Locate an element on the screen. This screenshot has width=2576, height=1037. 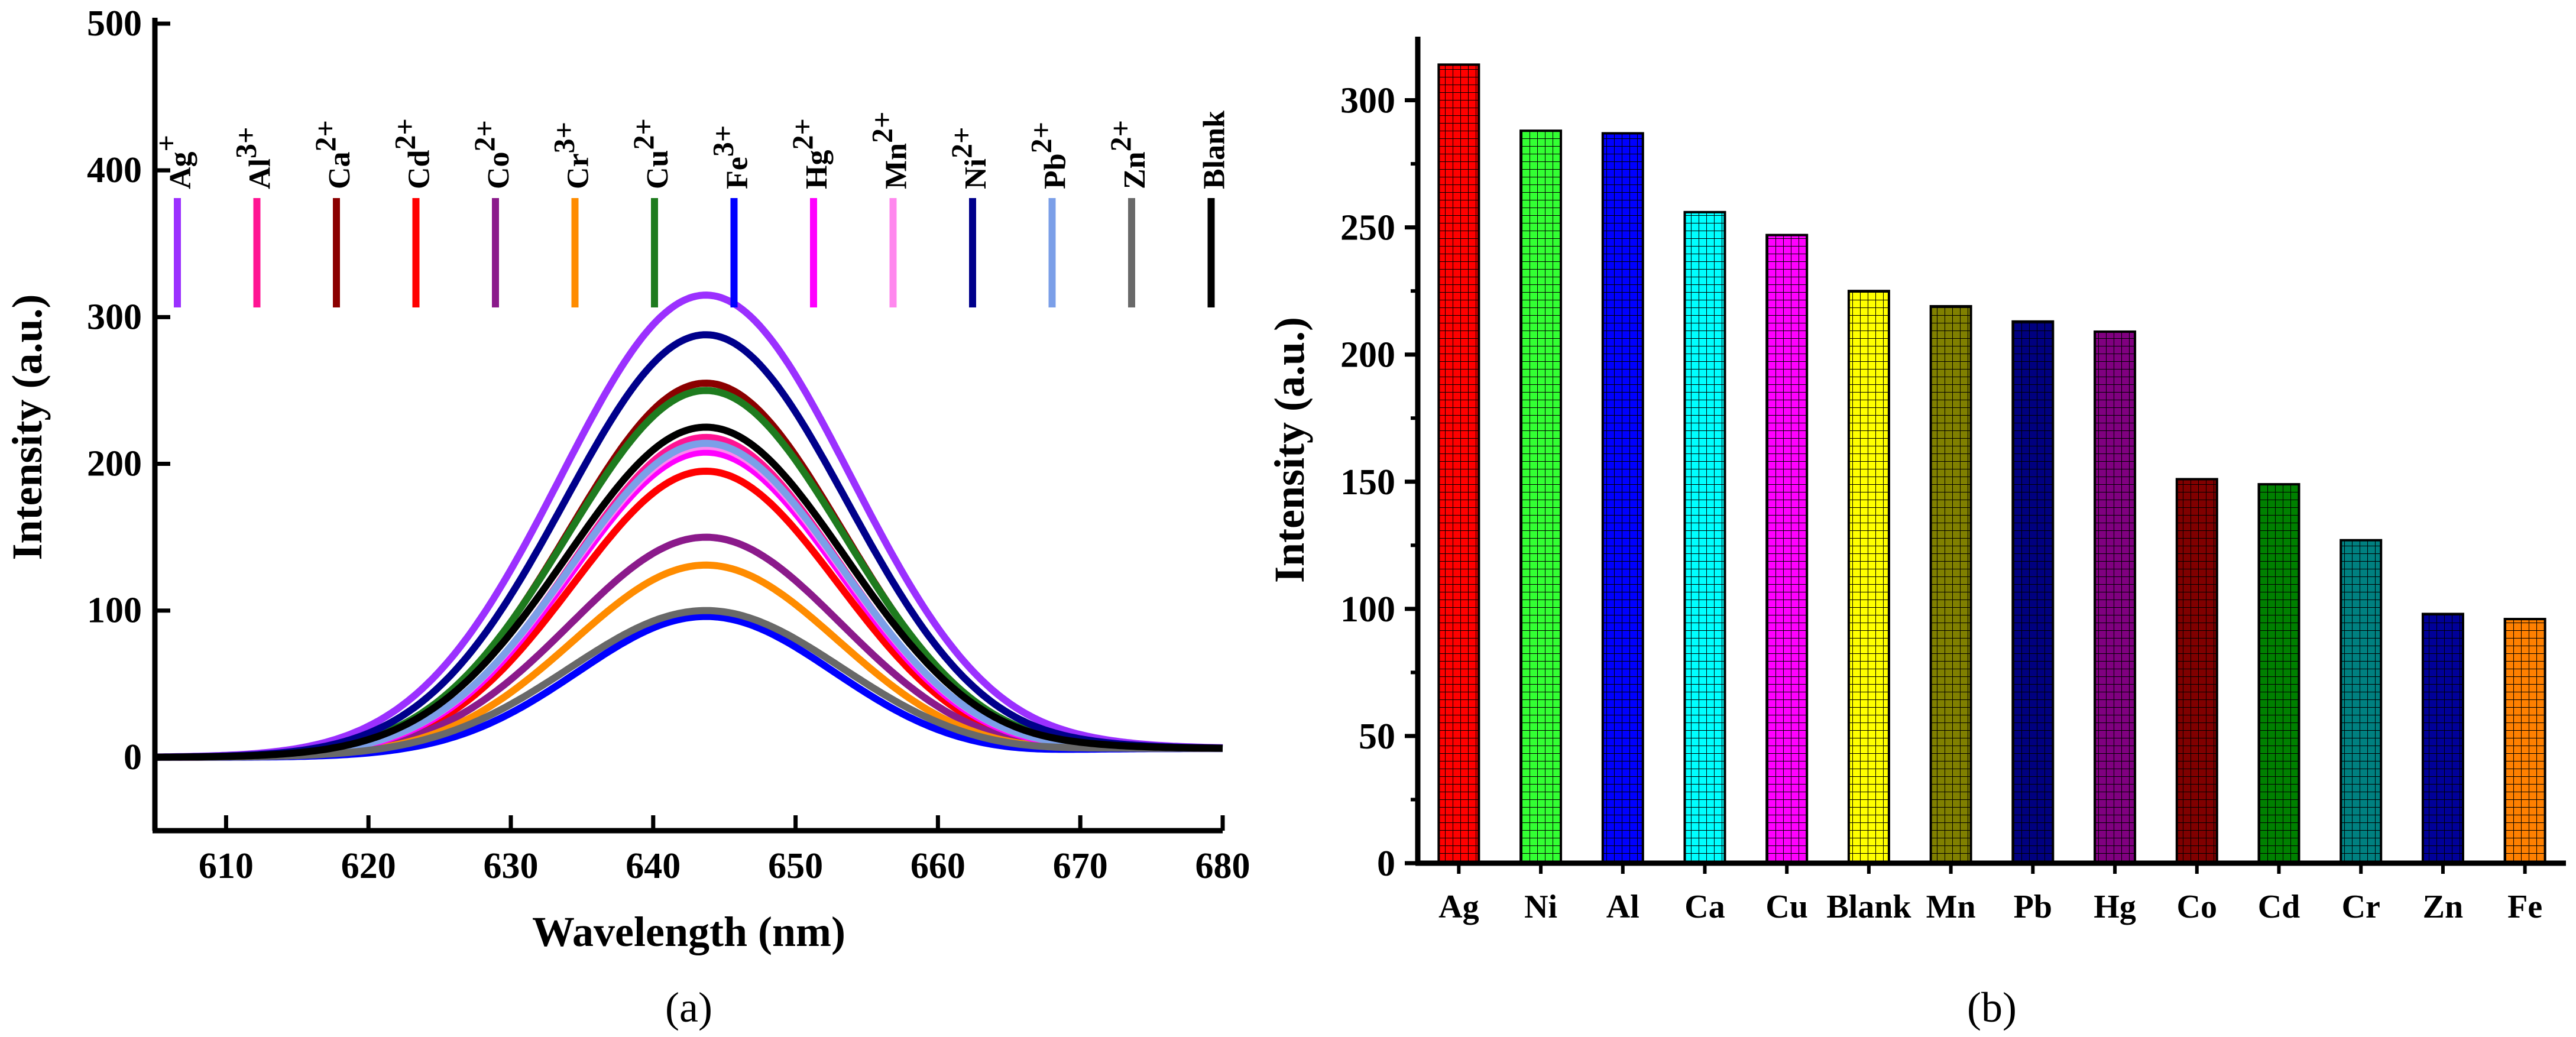
legend-label-pb: Pb2+ is located at coordinates (1048, 155).